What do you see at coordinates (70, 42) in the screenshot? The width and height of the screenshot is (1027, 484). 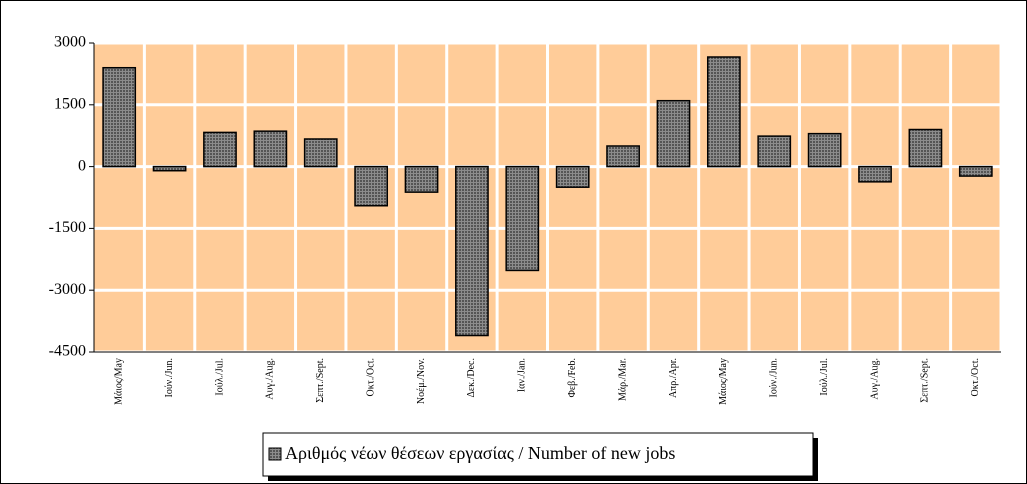 I see `y-tick-label: 3000` at bounding box center [70, 42].